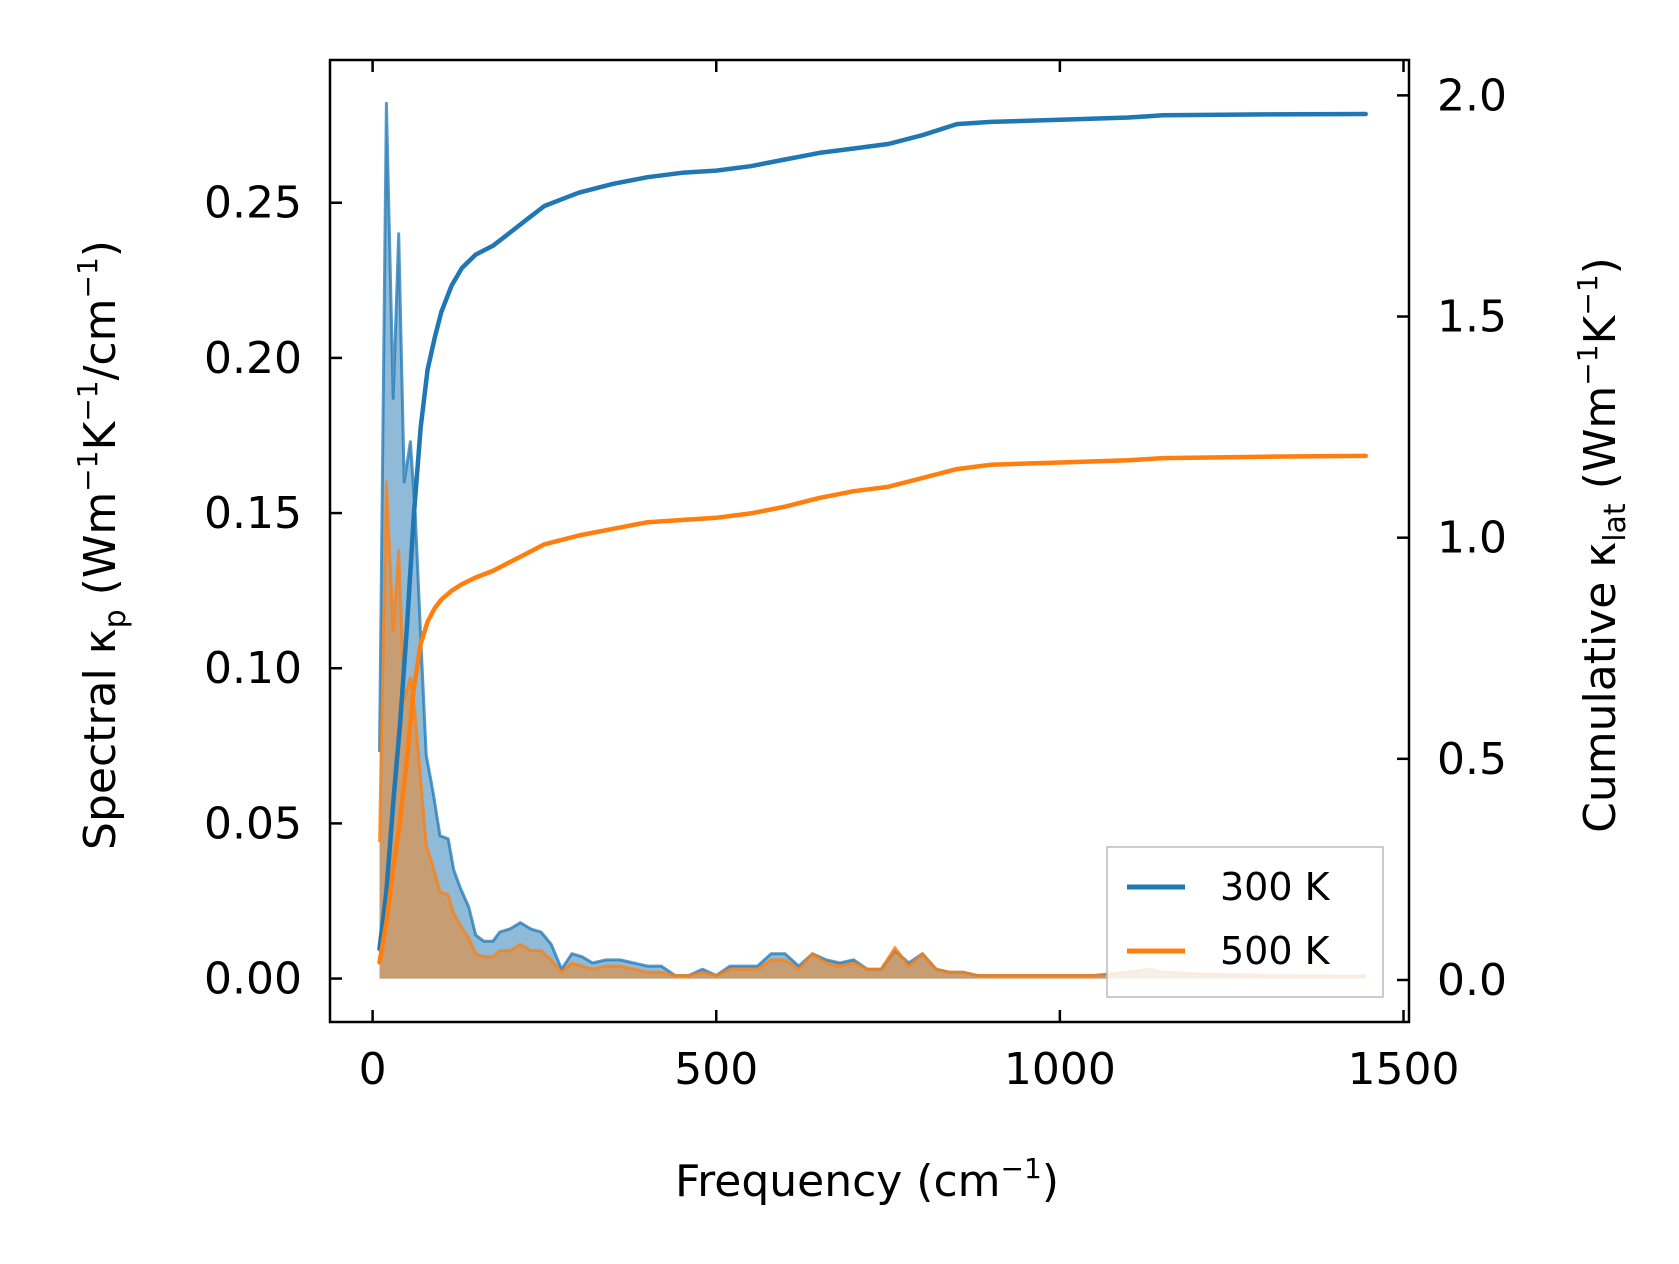 The image size is (1679, 1264). Describe the element at coordinates (253, 668) in the screenshot. I see `y-left-tick-label: 0.10` at that location.